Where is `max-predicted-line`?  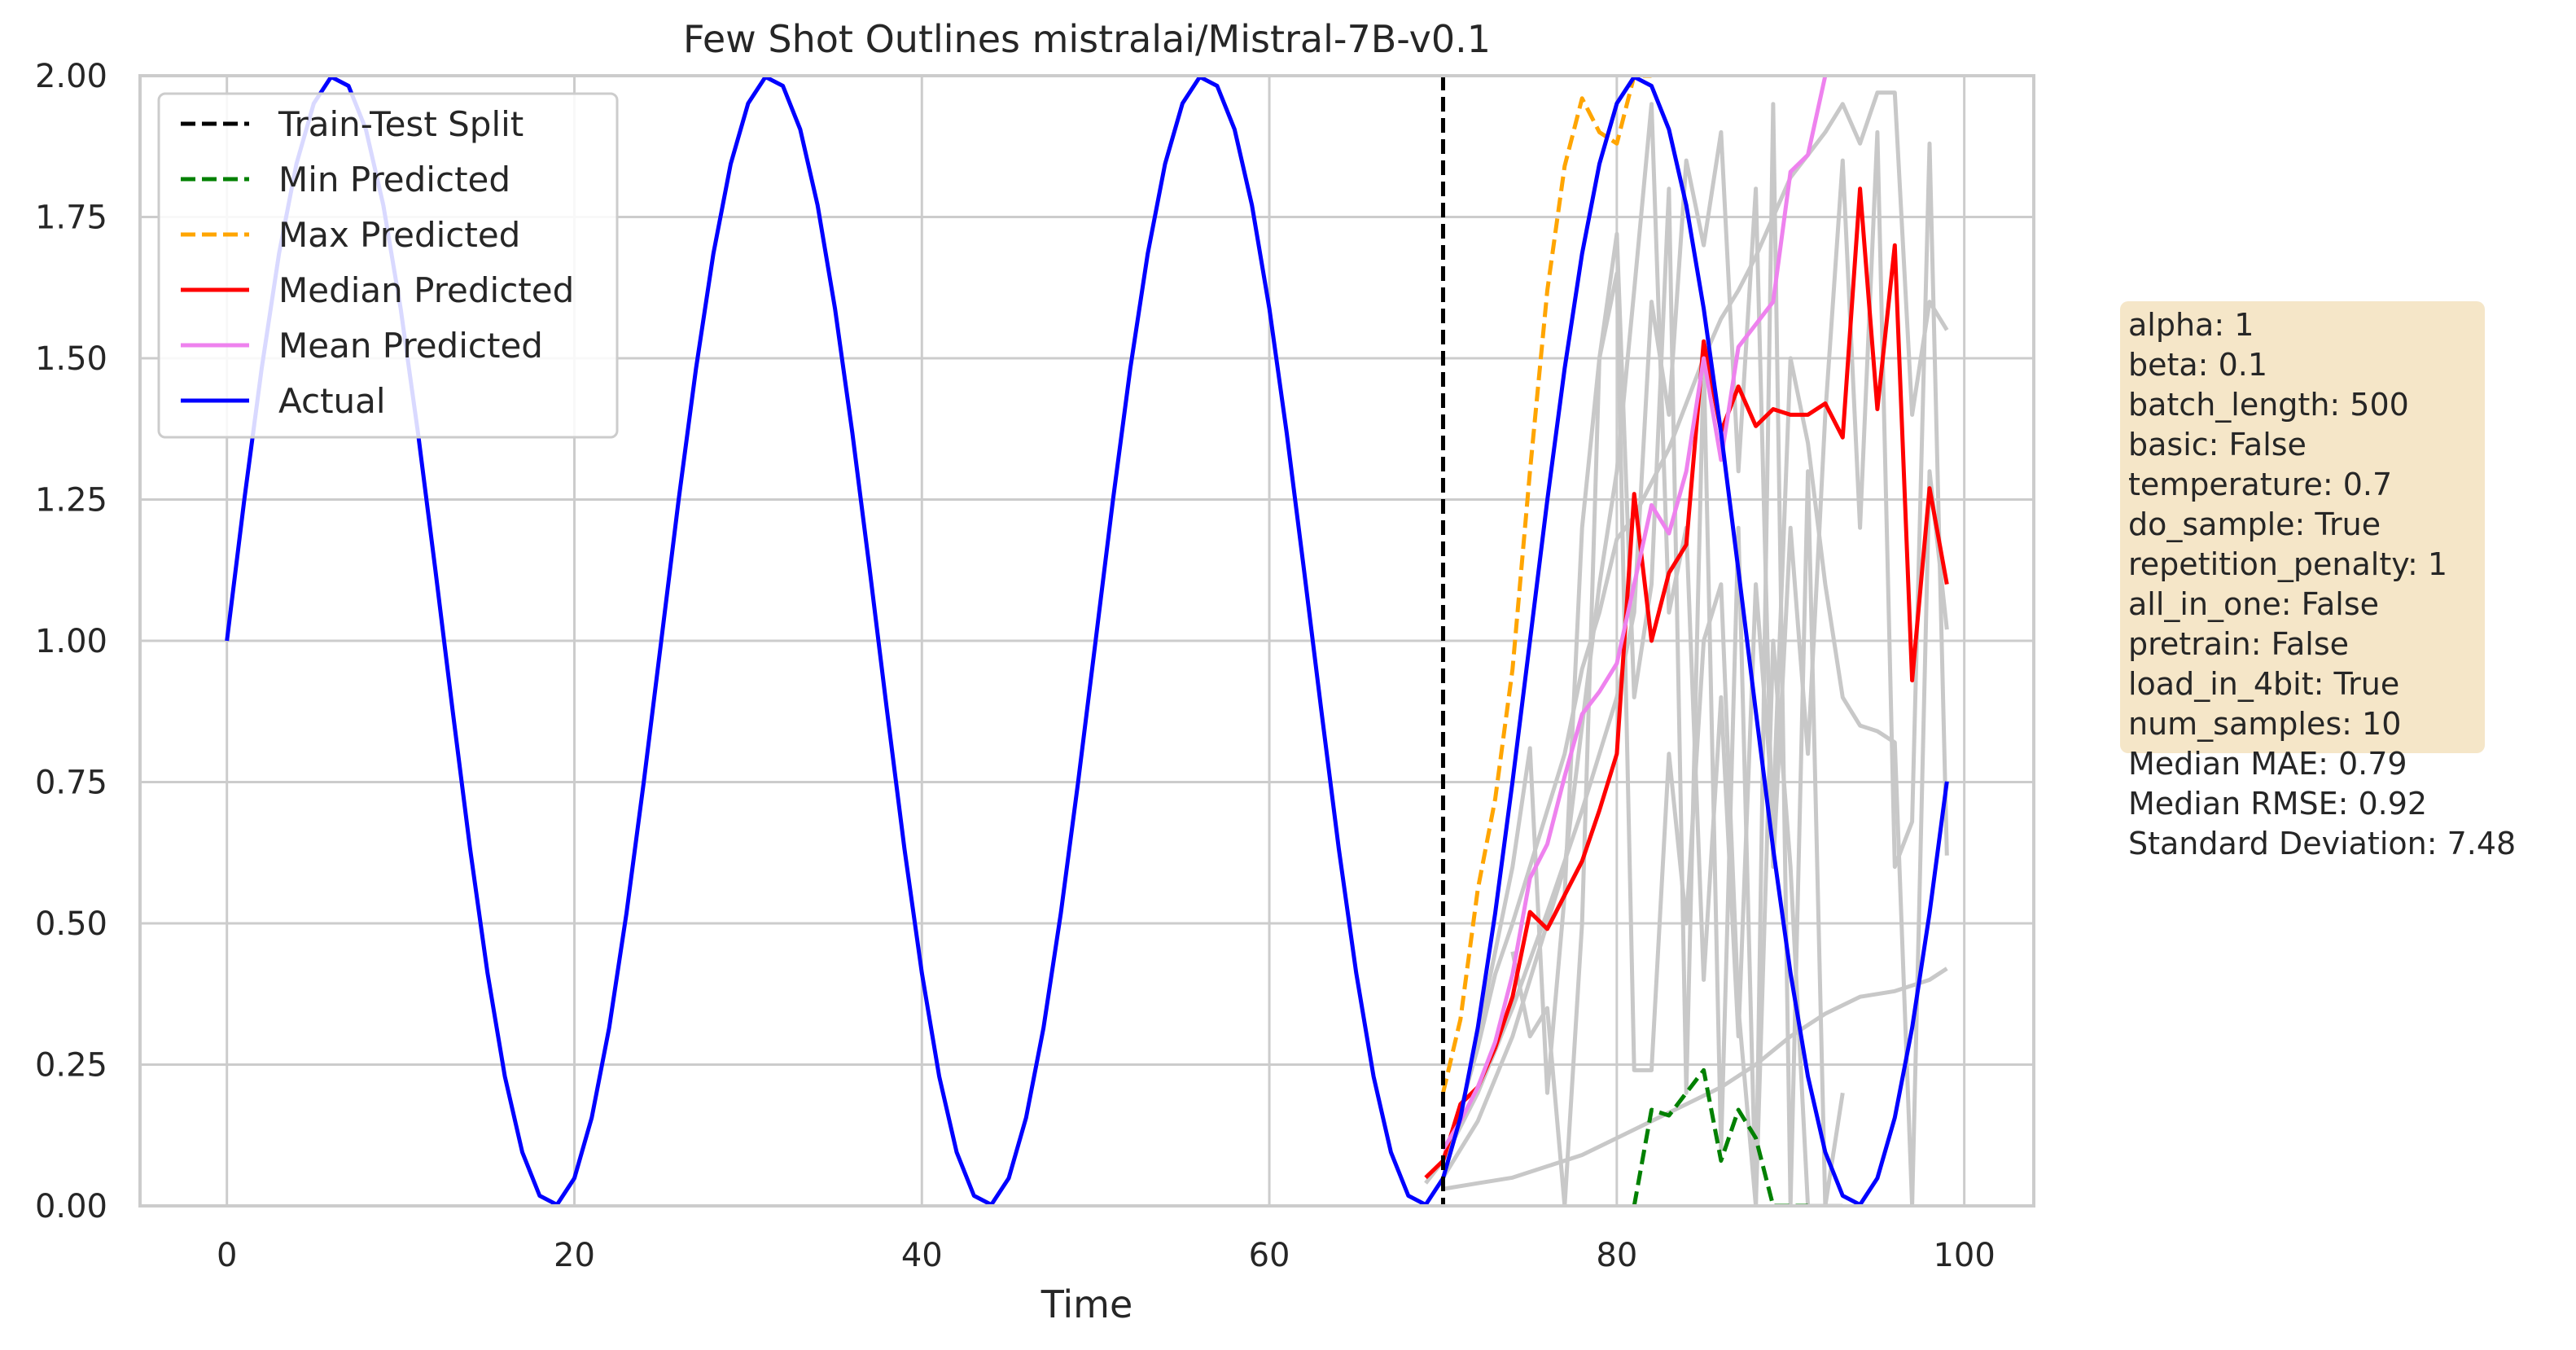 max-predicted-line is located at coordinates (1546, 585).